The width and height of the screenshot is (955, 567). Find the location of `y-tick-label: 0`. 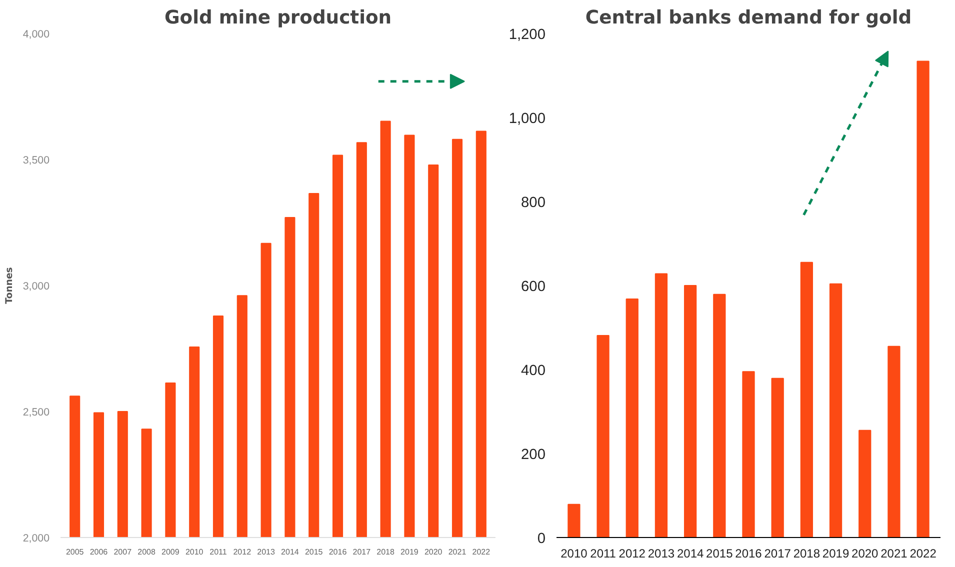

y-tick-label: 0 is located at coordinates (541, 539).